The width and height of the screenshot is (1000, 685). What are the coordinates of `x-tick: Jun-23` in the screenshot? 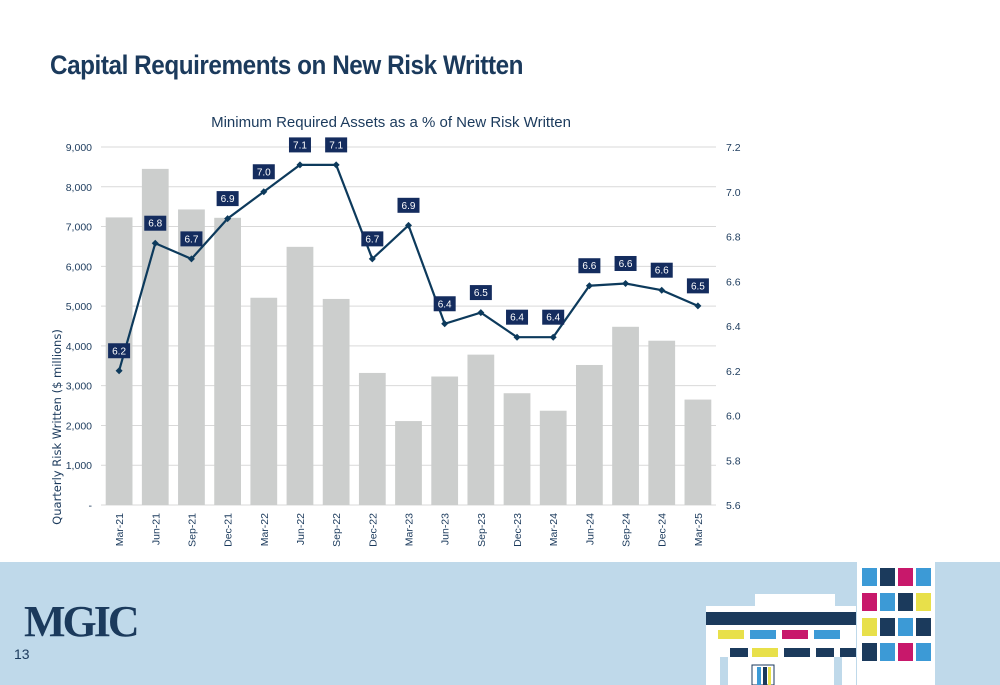 It's located at (446, 529).